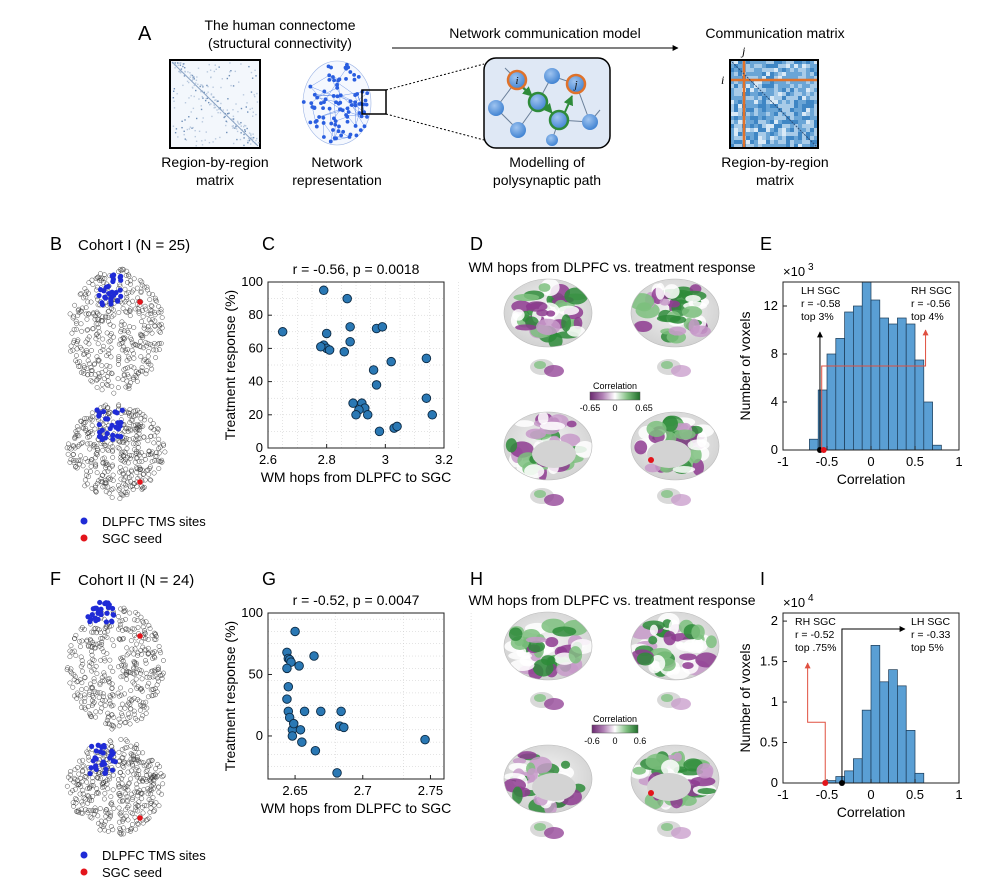 The height and width of the screenshot is (884, 1000). Describe the element at coordinates (280, 25) in the screenshot. I see `connectome-title-line1: The human connectome` at that location.